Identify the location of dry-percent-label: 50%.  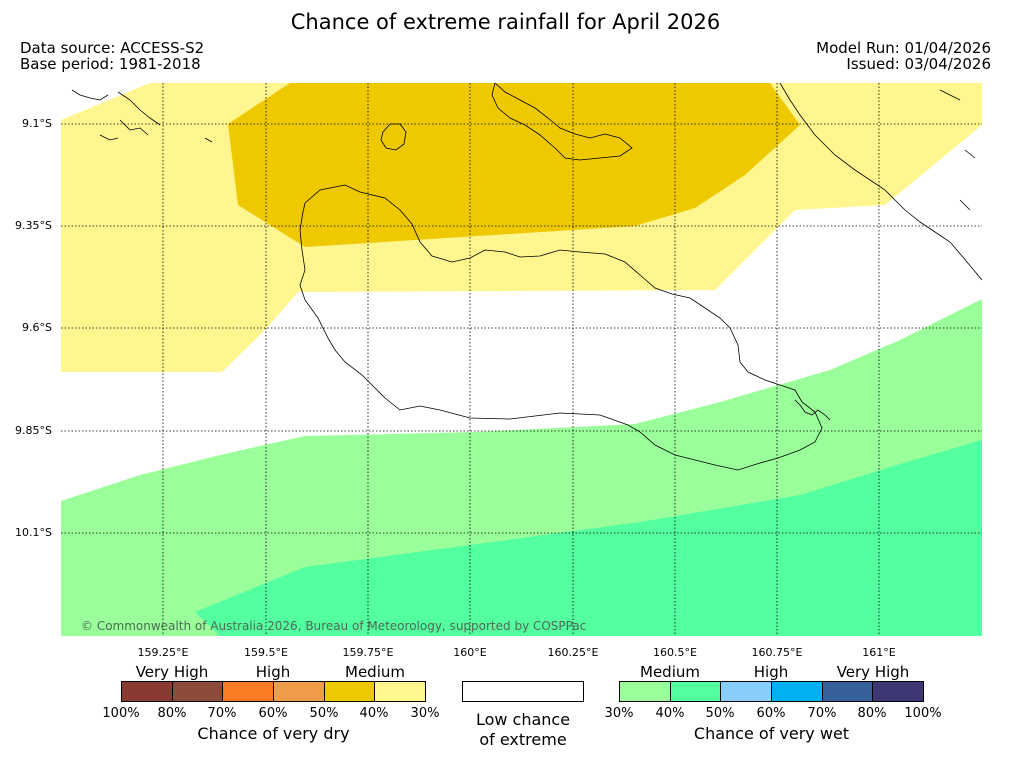
(324, 713).